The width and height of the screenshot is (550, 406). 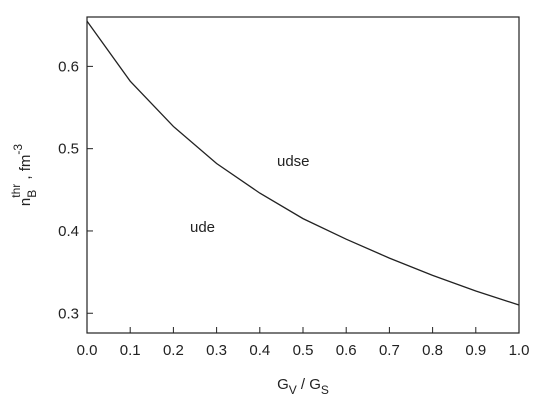 What do you see at coordinates (309, 384) in the screenshot?
I see `x-label-part: / G` at bounding box center [309, 384].